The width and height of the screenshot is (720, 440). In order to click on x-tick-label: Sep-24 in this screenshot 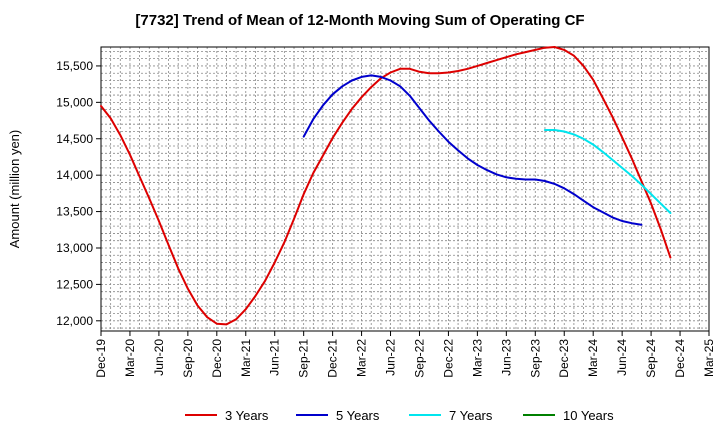, I will do `click(651, 358)`.